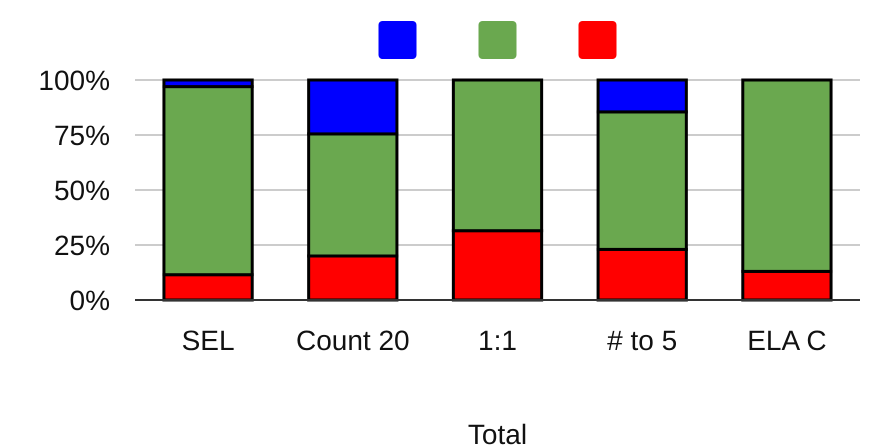  What do you see at coordinates (353, 340) in the screenshot?
I see `x-tick-label: Count 20` at bounding box center [353, 340].